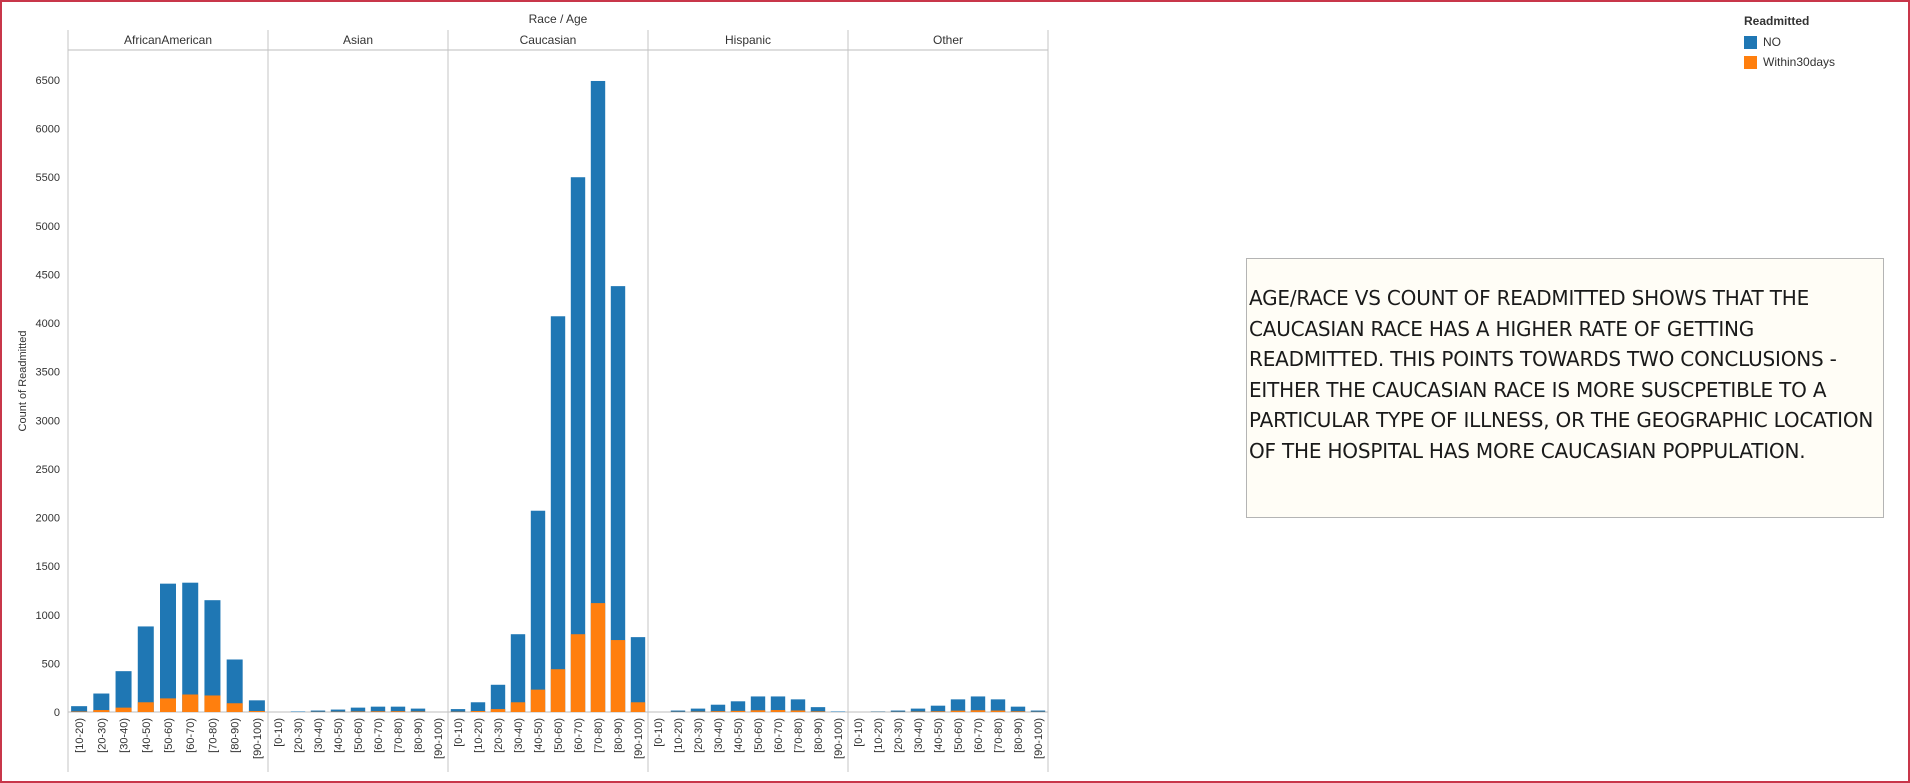 The image size is (1910, 783). Describe the element at coordinates (48, 567) in the screenshot. I see `y-tick-label: 1500` at that location.